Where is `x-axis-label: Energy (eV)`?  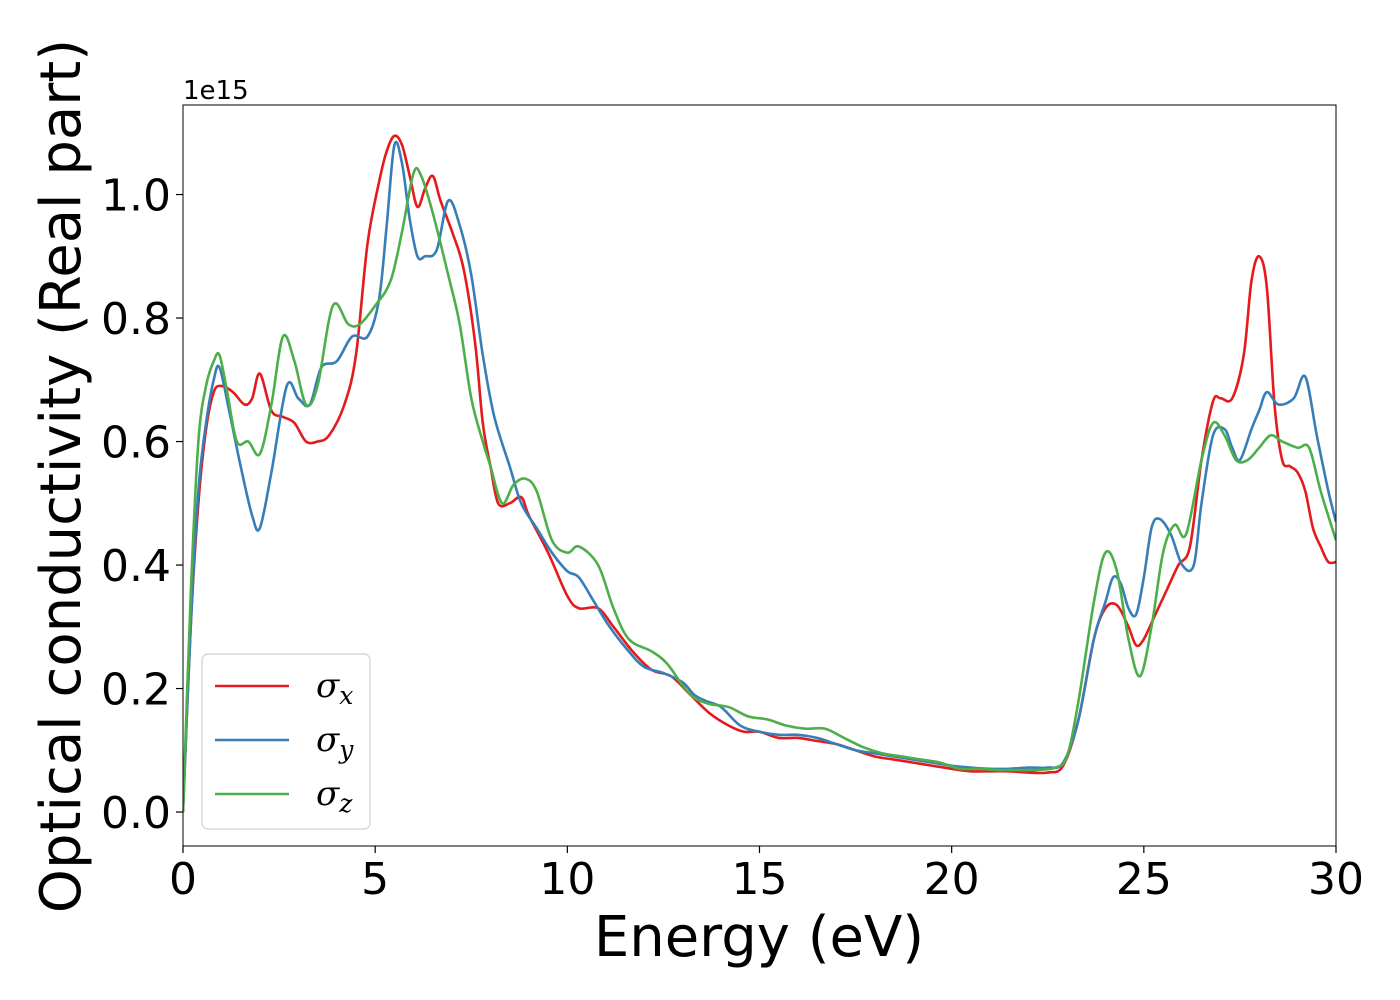
x-axis-label: Energy (eV) is located at coordinates (759, 937).